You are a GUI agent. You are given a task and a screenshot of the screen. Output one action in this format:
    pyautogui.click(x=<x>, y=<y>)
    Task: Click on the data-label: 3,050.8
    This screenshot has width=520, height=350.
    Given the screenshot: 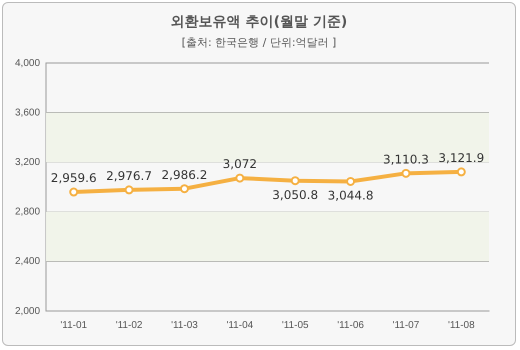 What is the action you would take?
    pyautogui.click(x=295, y=195)
    